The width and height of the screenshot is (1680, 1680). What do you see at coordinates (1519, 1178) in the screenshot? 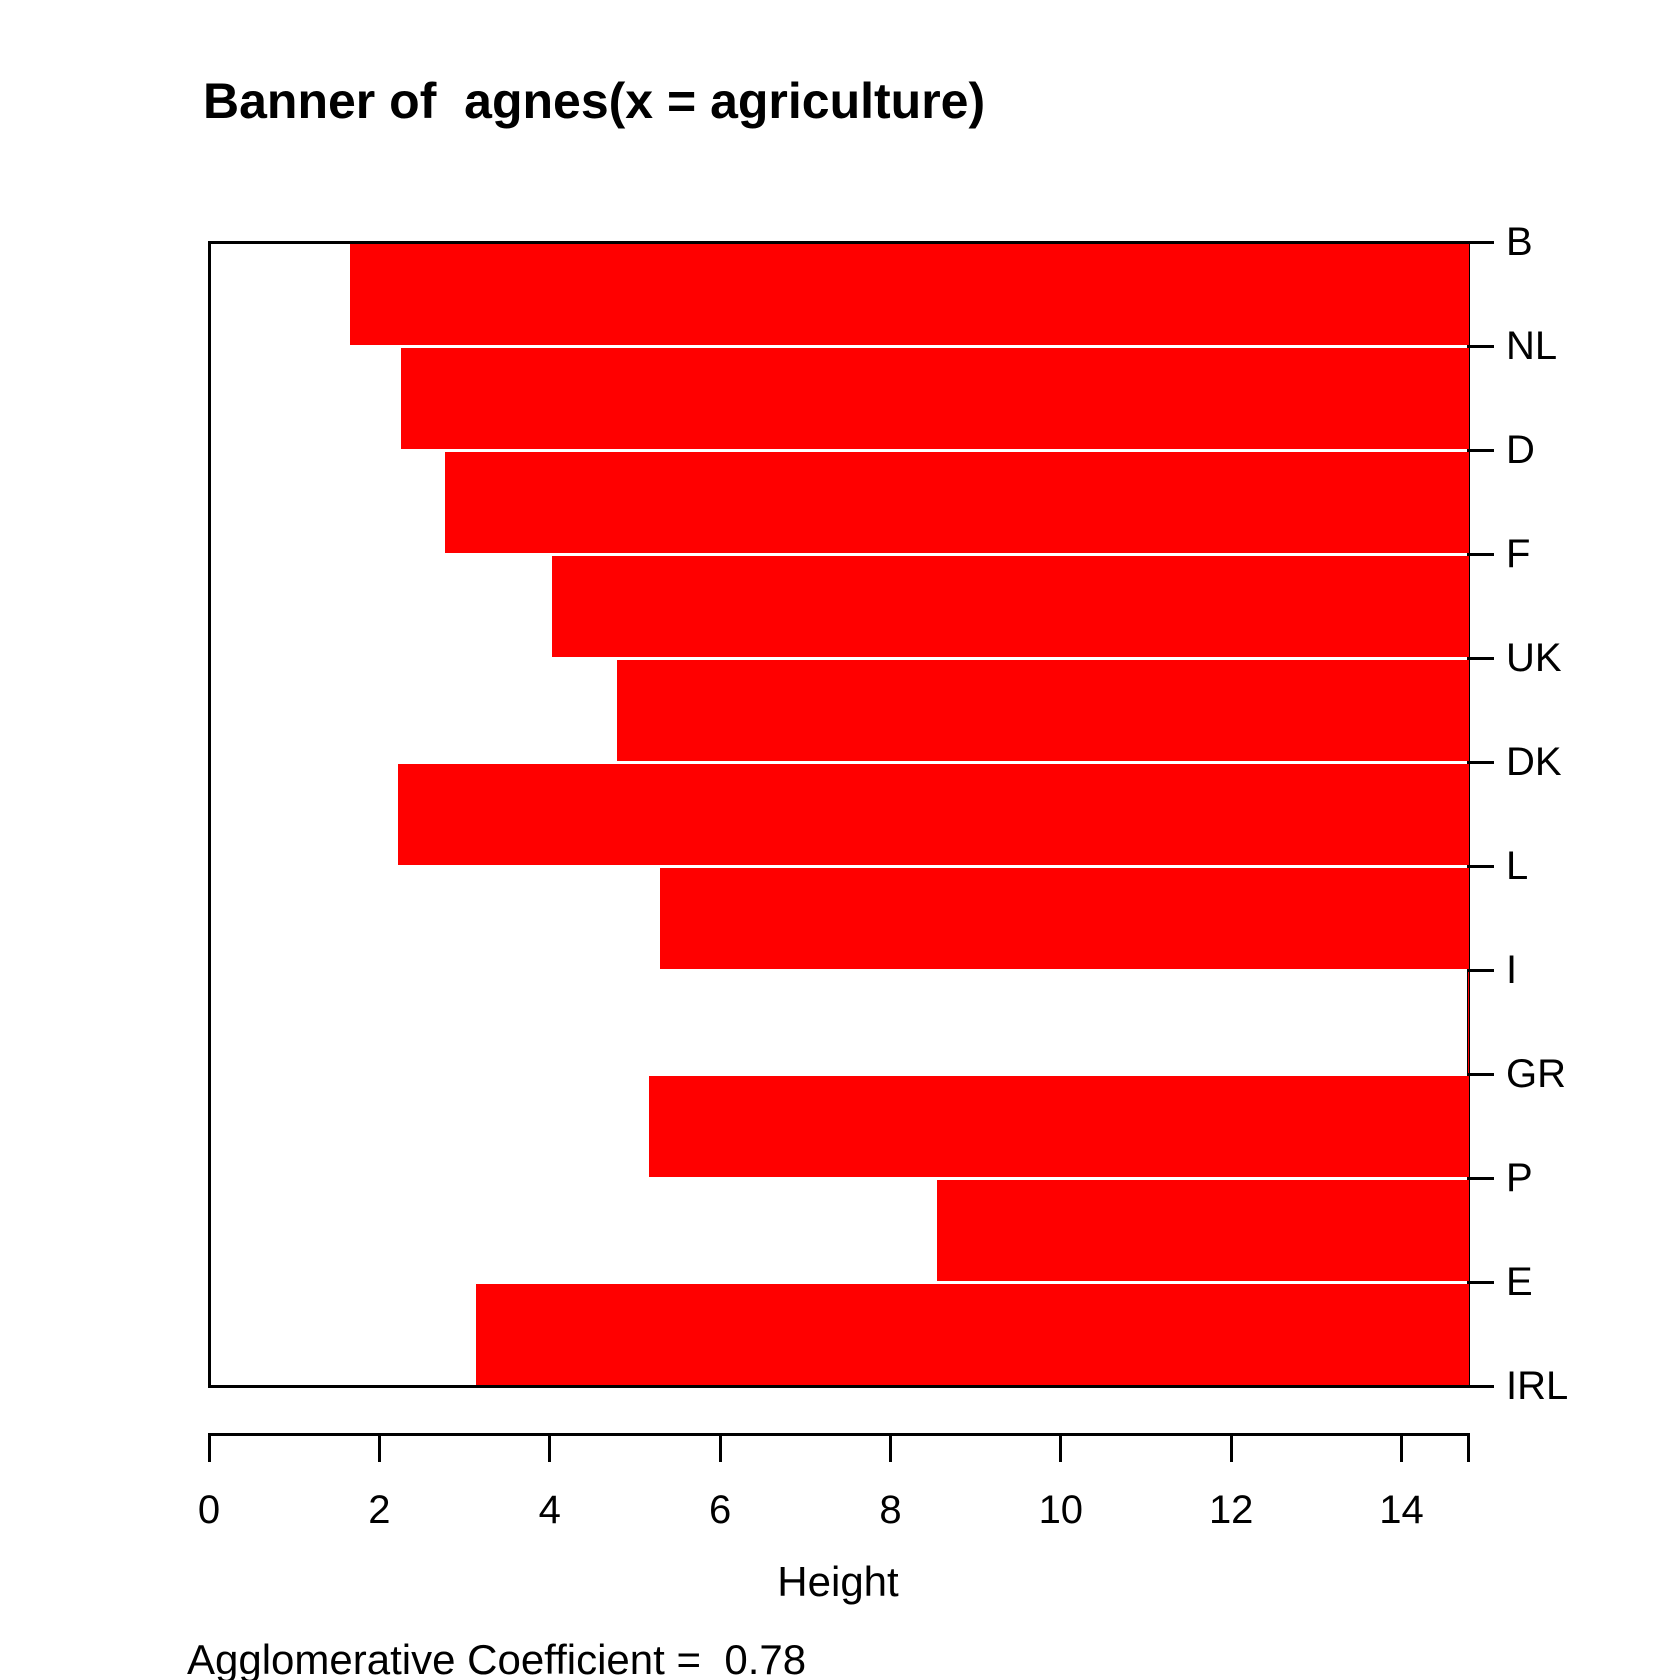
I see `row-label-P: P` at bounding box center [1519, 1178].